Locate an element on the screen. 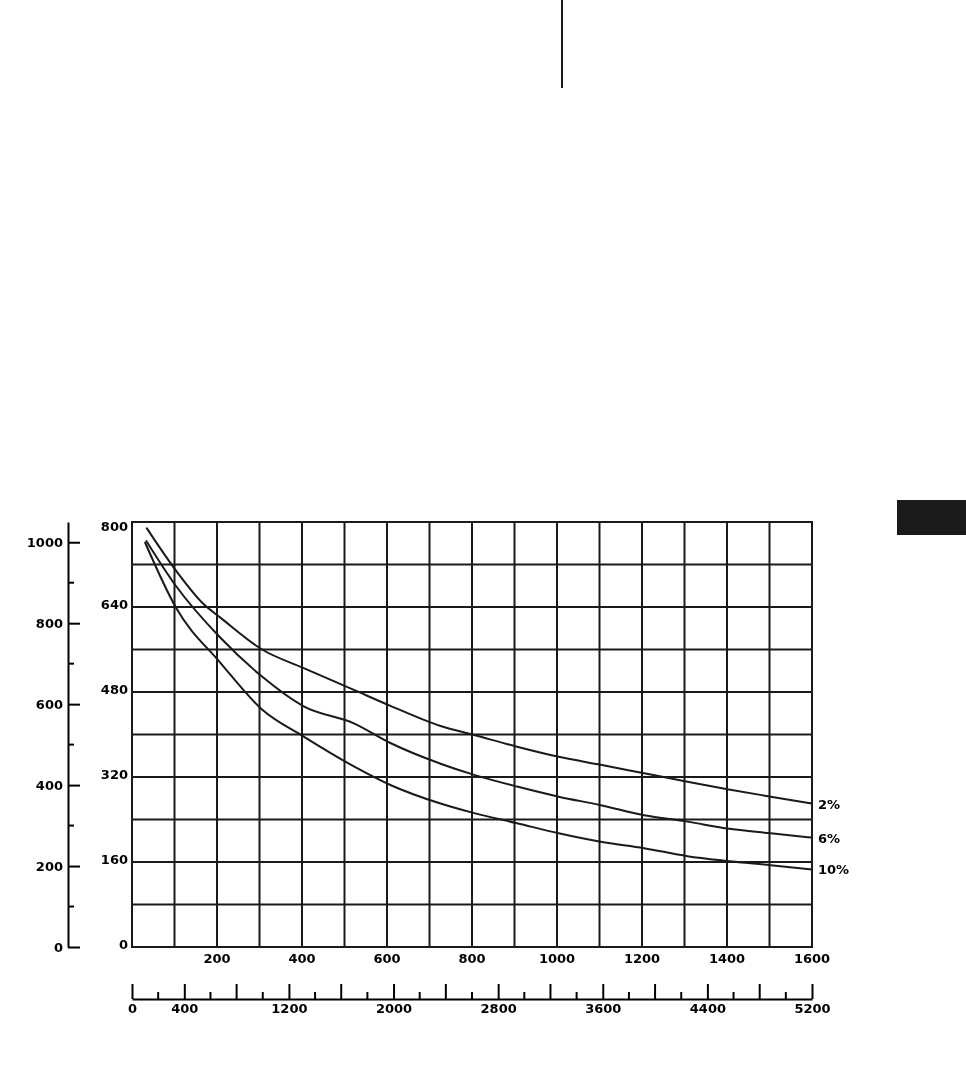  x2-tick-label: 2800 is located at coordinates (498, 1009).